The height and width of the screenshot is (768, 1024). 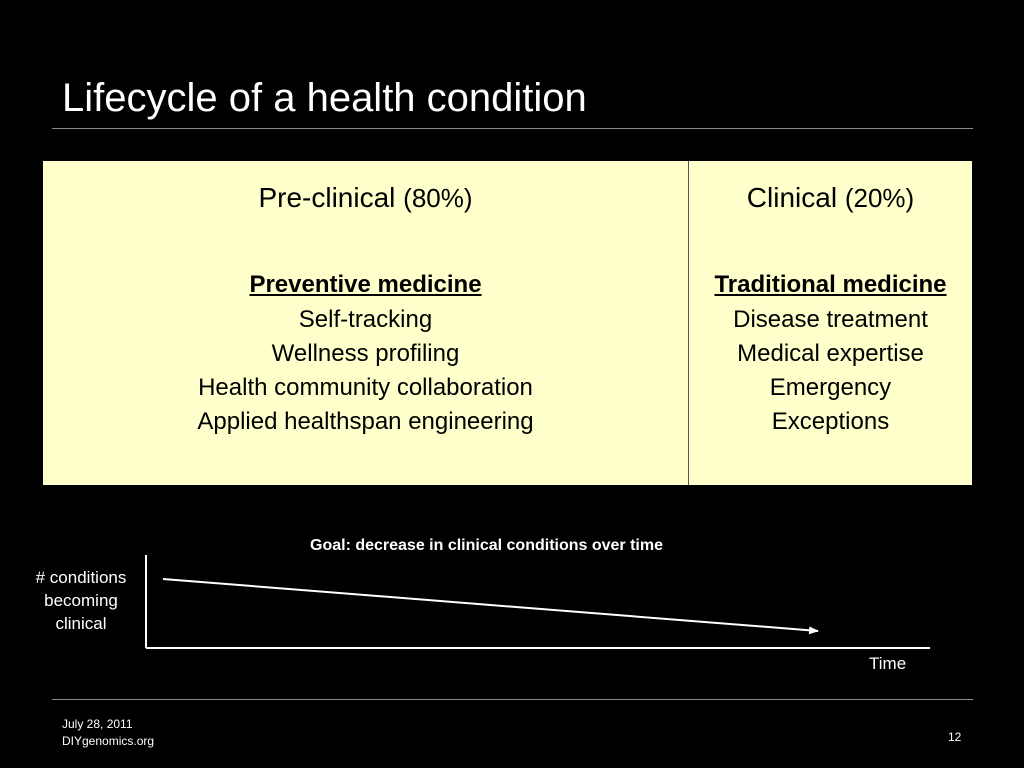 I want to click on clinical-header: Clinical (20%), so click(x=830, y=198).